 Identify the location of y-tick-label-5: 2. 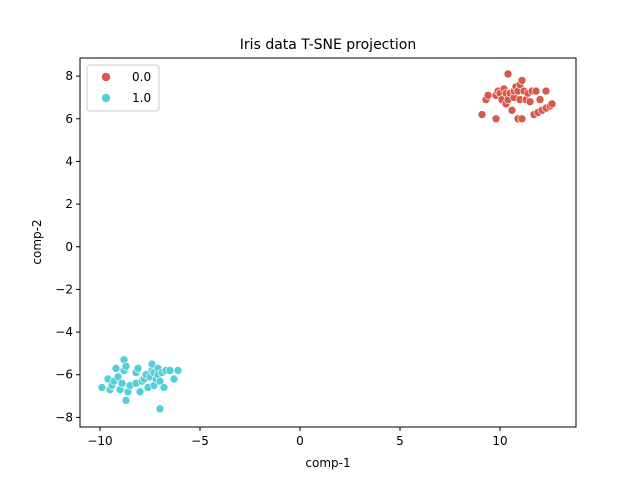
(69, 204).